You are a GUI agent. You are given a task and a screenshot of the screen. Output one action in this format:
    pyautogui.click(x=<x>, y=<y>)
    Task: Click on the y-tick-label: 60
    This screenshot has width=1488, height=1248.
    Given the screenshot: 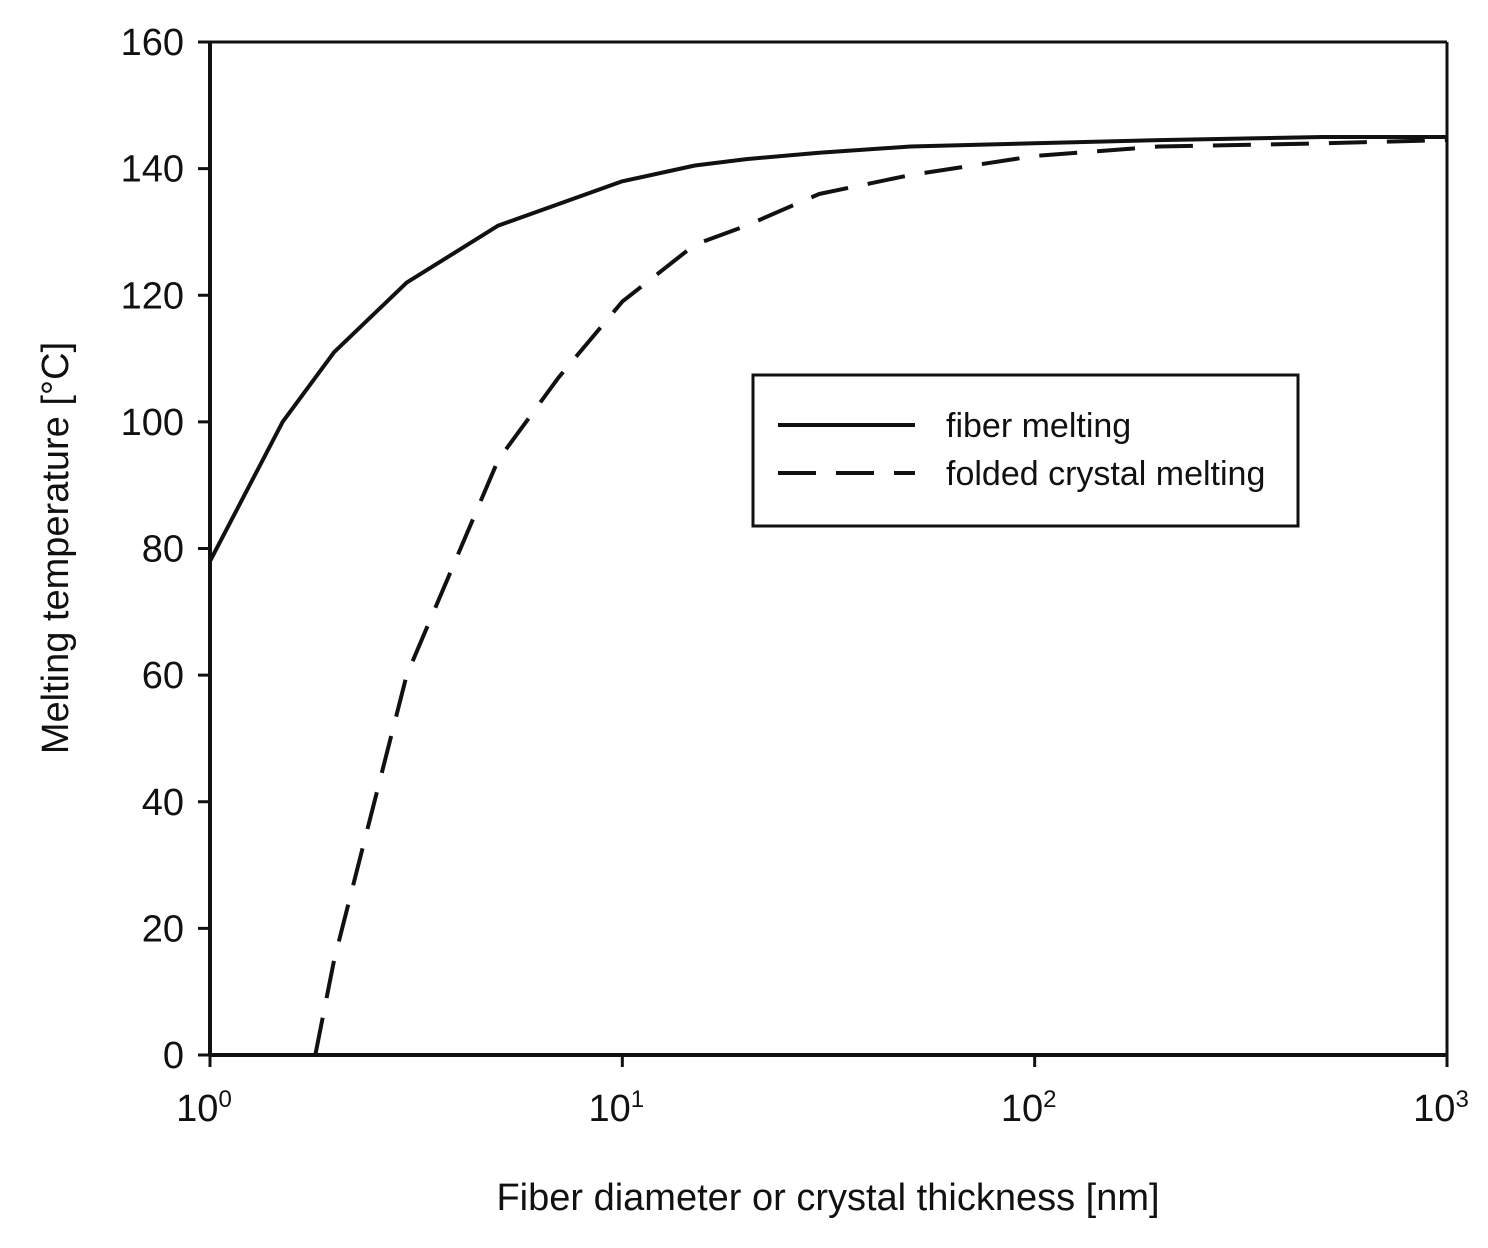 What is the action you would take?
    pyautogui.click(x=163, y=676)
    